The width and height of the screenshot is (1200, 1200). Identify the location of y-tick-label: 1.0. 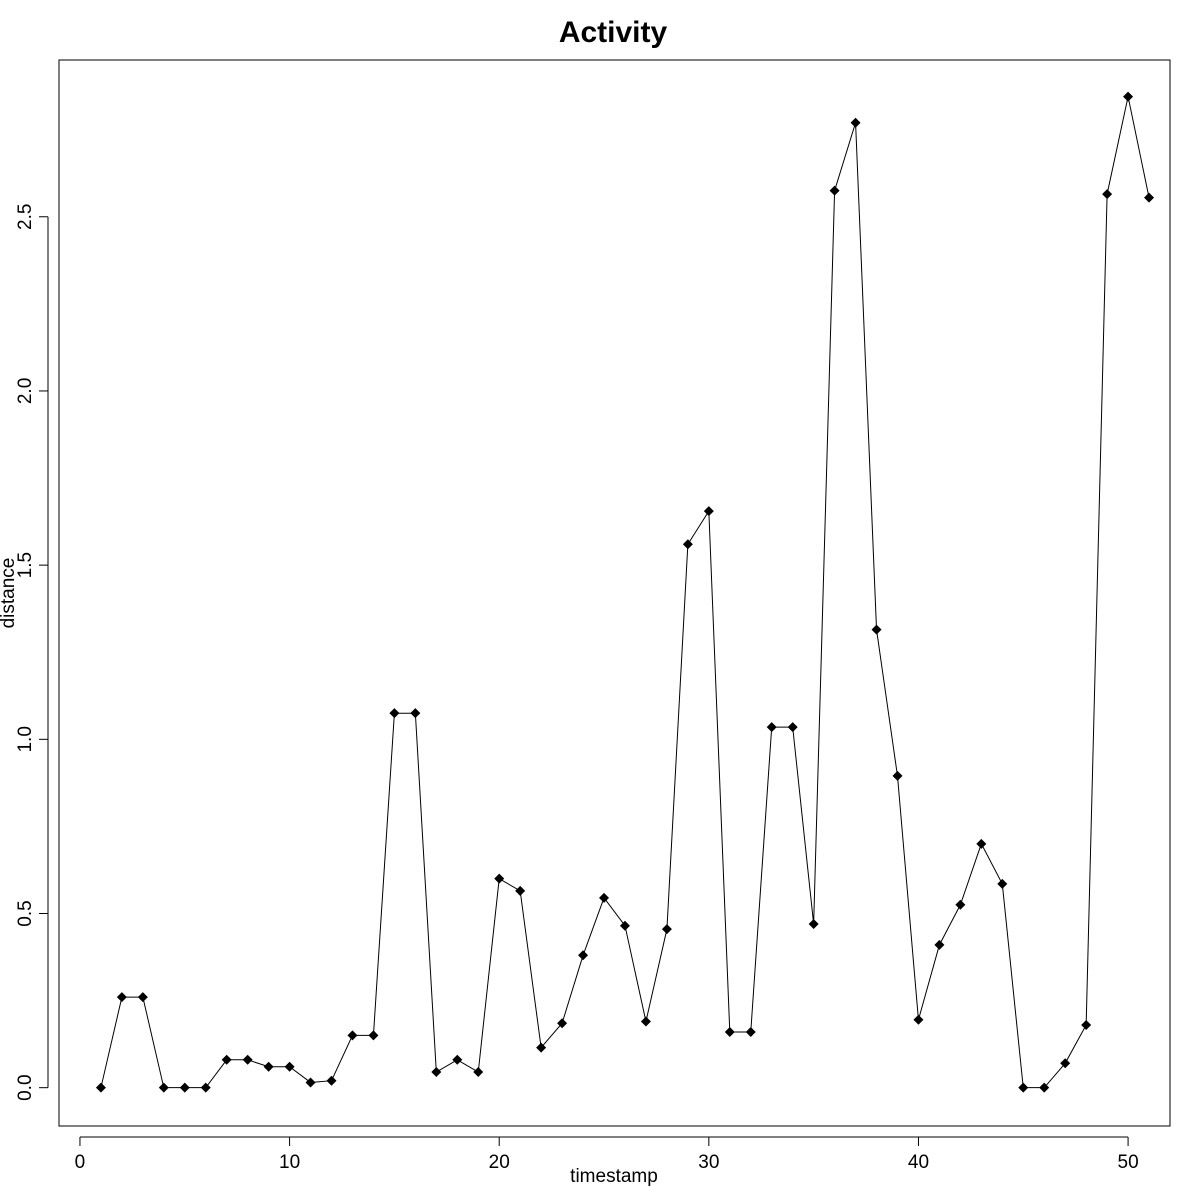
(25, 739).